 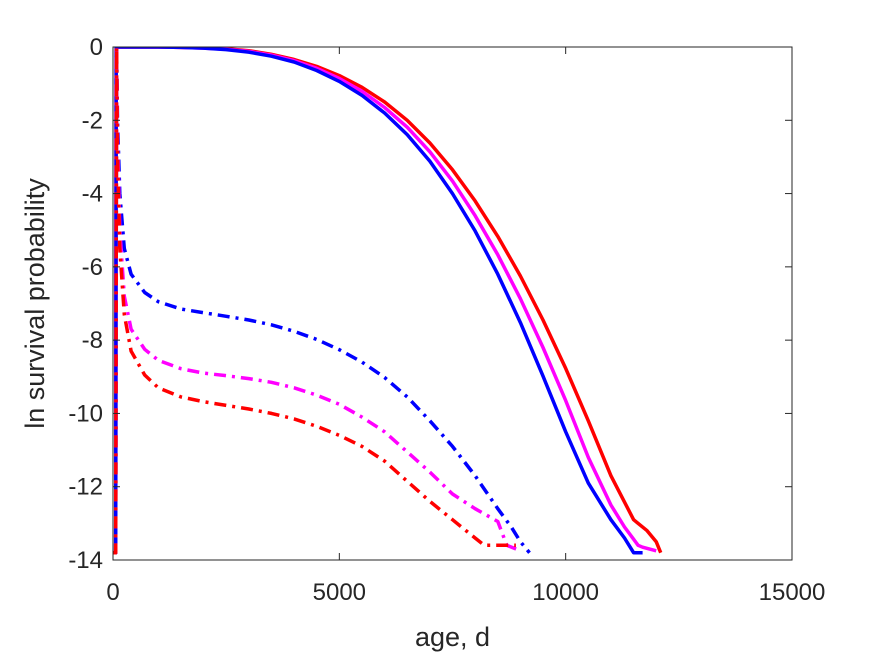 I want to click on y-tick-label: -4, so click(x=92, y=194).